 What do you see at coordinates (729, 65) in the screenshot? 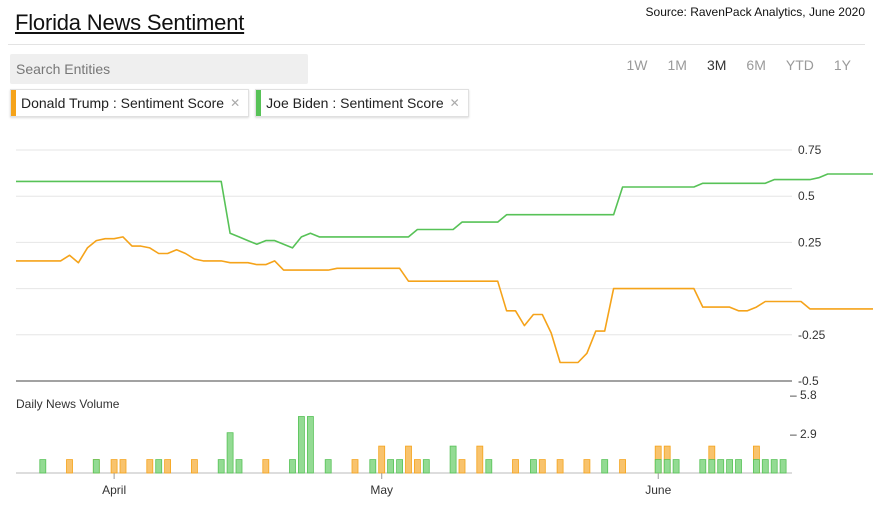
I see `range-selector: 1W 1M 3M 6M YTD 1Y` at bounding box center [729, 65].